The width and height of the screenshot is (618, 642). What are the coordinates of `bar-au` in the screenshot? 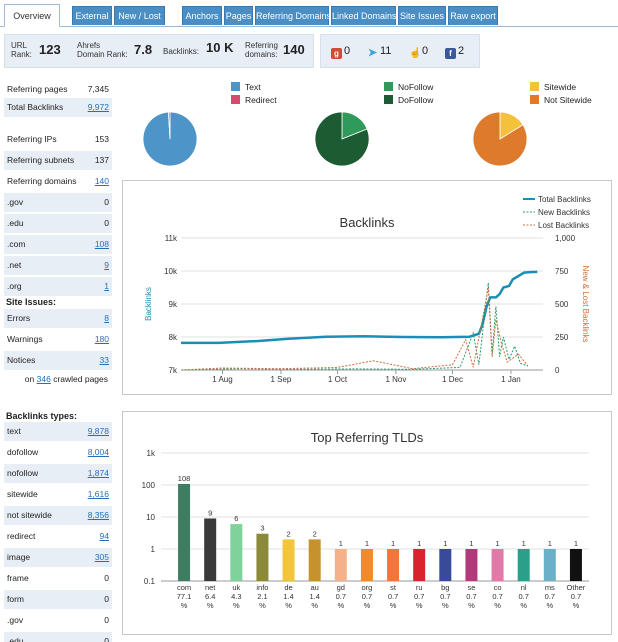 It's located at (314, 560).